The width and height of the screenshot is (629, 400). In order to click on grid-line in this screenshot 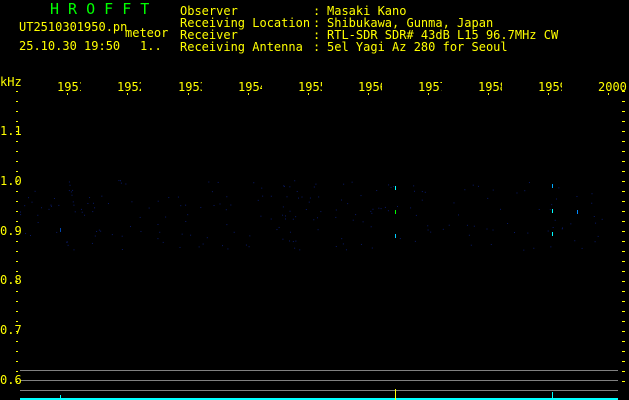, I will do `click(319, 390)`.